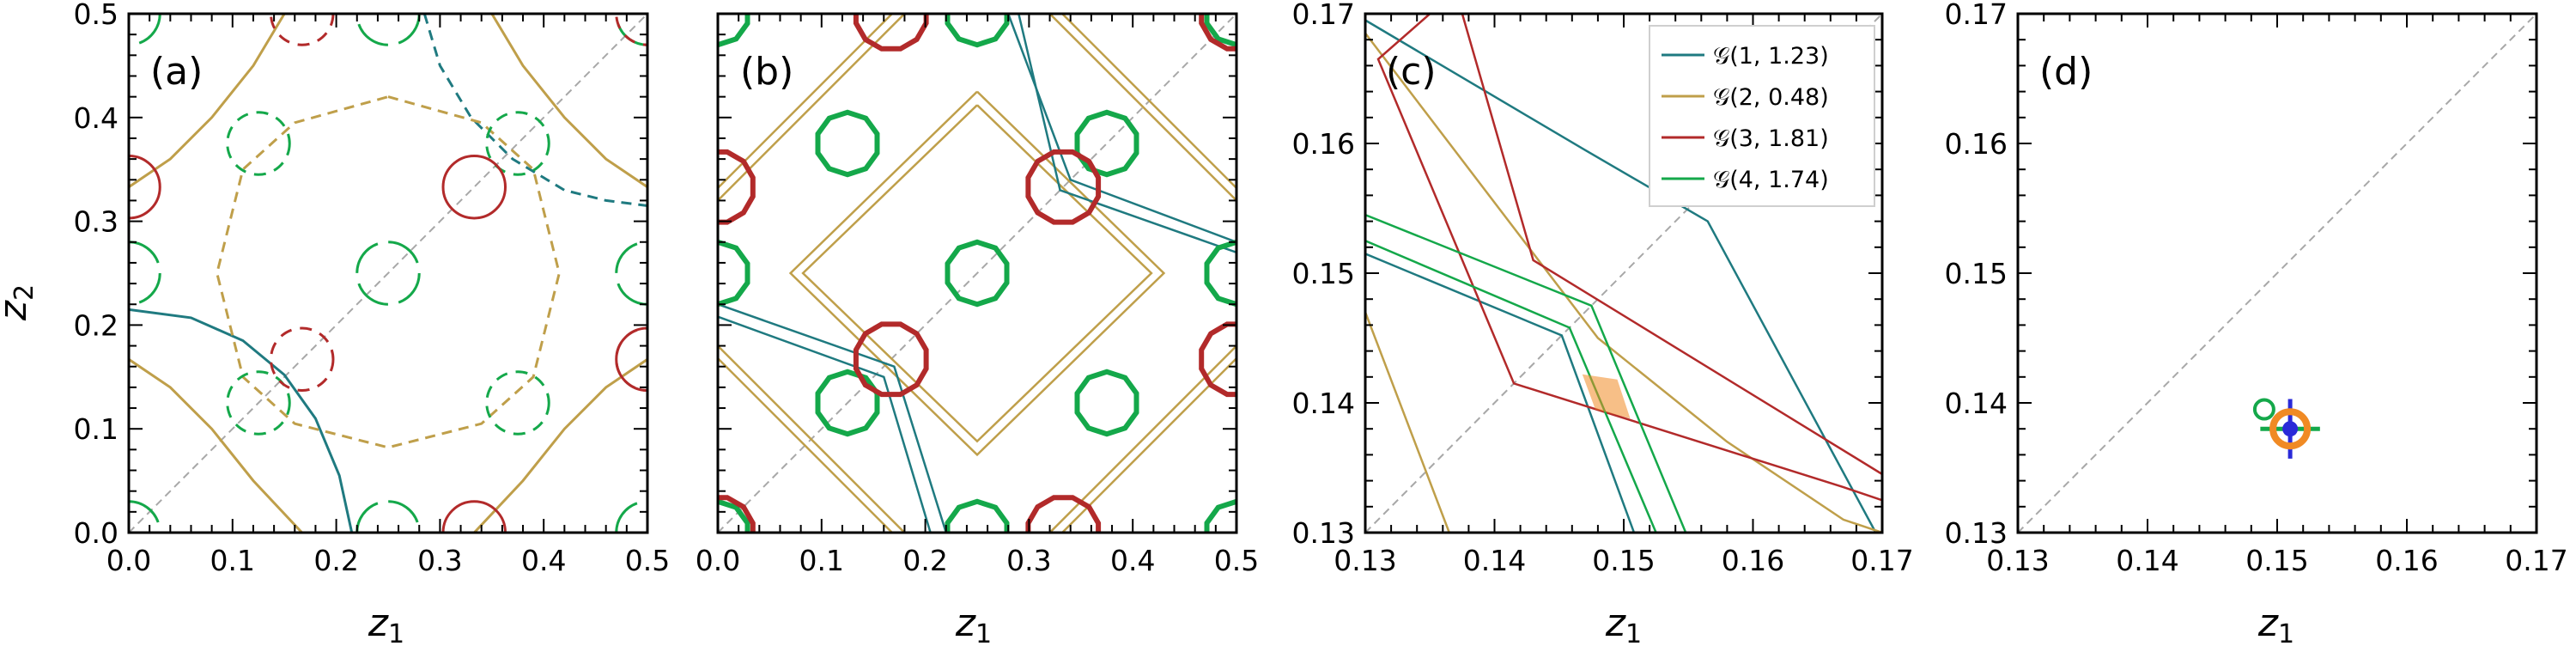  I want to click on red-boundary-line, so click(1629, 258).